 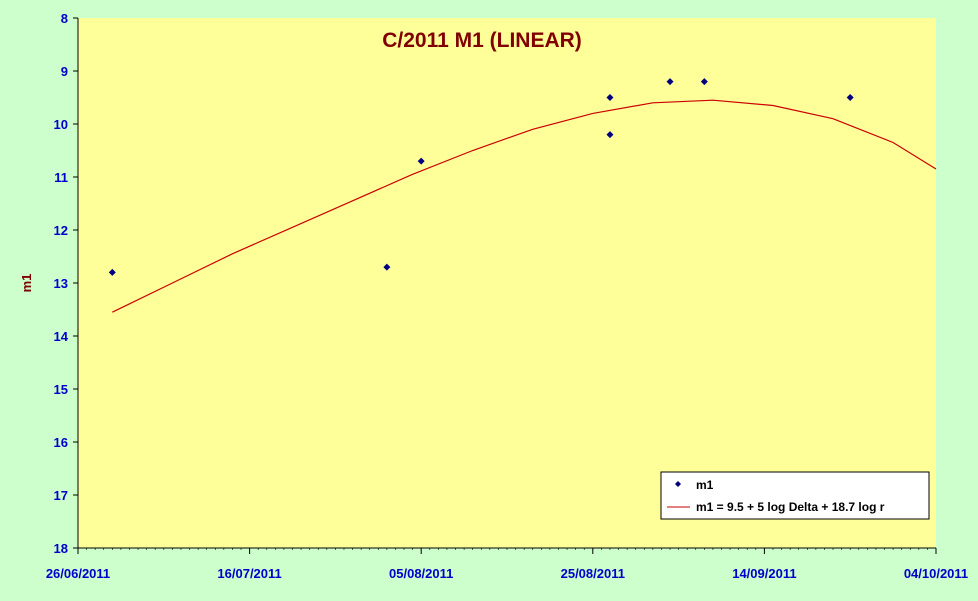 I want to click on legend-label-fit: m1 = 9.5 + 5 log Delta + 18.7 log r, so click(x=790, y=507).